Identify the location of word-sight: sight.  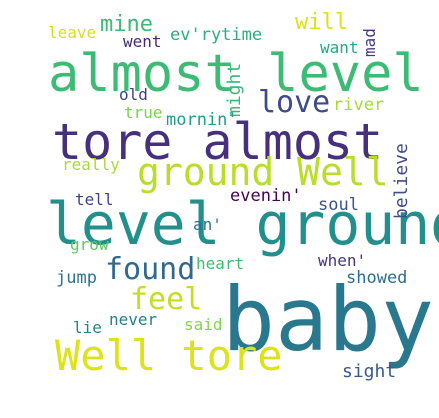
(369, 371).